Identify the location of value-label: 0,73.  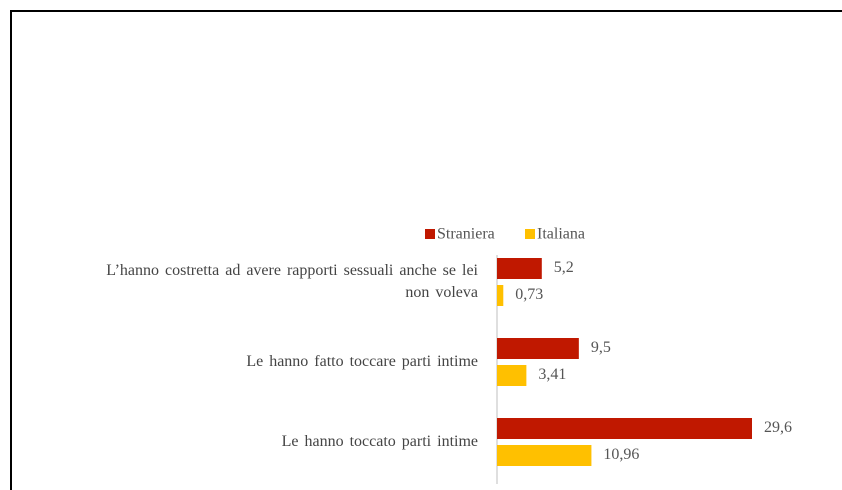
(529, 294).